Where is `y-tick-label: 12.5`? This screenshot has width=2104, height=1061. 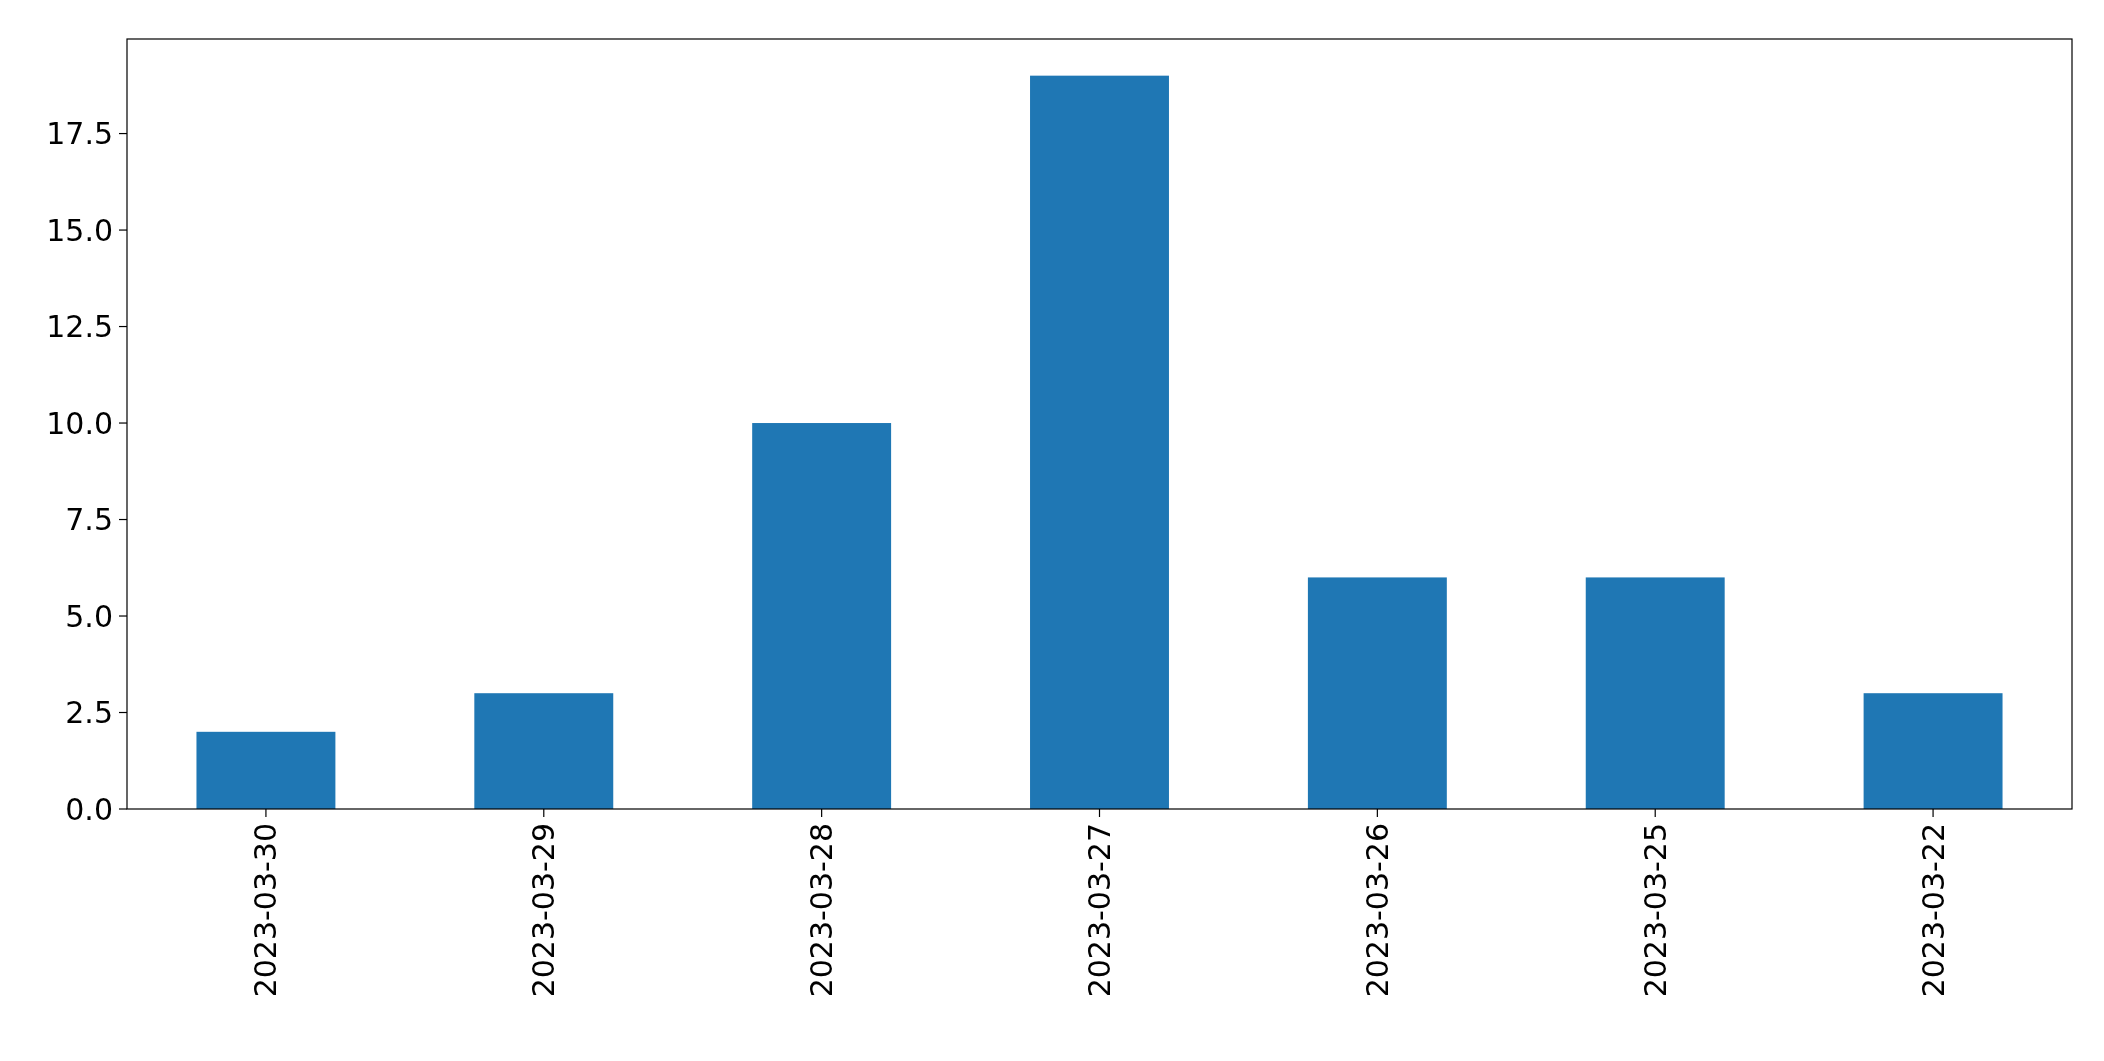
y-tick-label: 12.5 is located at coordinates (79, 327).